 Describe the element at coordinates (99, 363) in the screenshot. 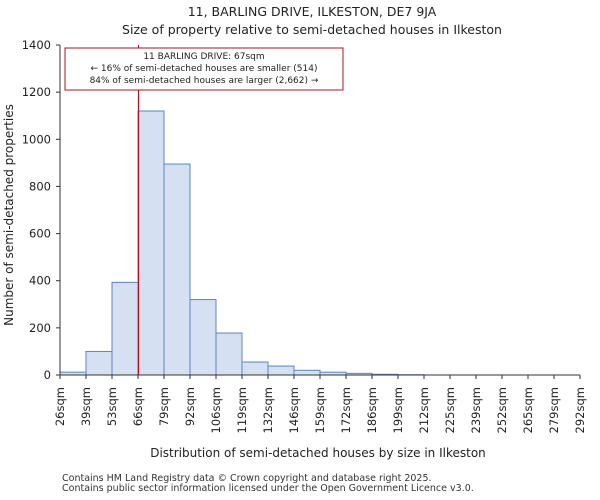

I see `bar-39sqm` at that location.